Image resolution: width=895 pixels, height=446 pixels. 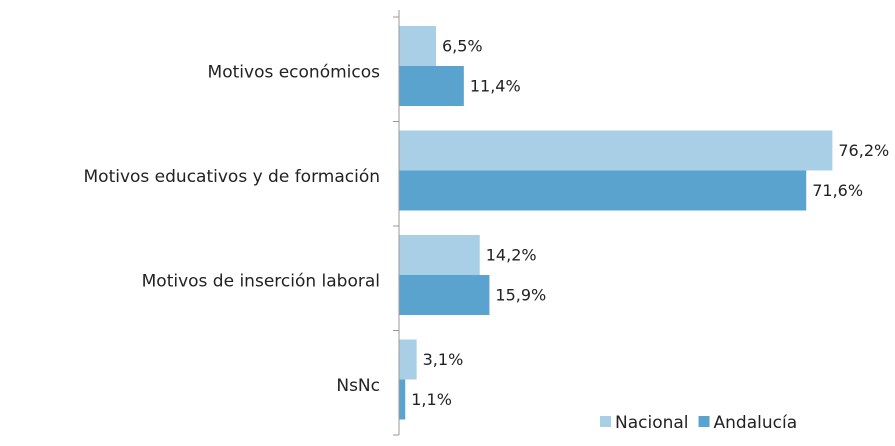 I want to click on legend-label: Andalucía, so click(x=756, y=423).